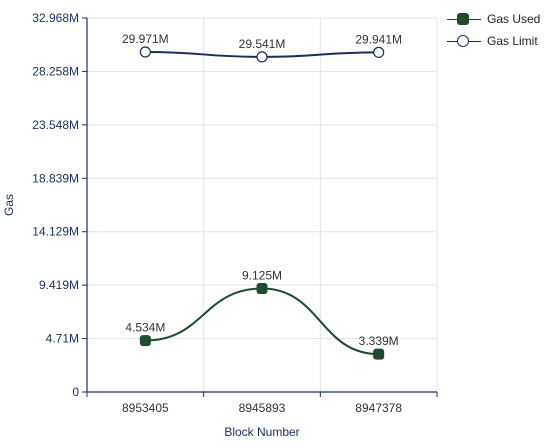  I want to click on y-tick-label: 18.839M, so click(55, 178).